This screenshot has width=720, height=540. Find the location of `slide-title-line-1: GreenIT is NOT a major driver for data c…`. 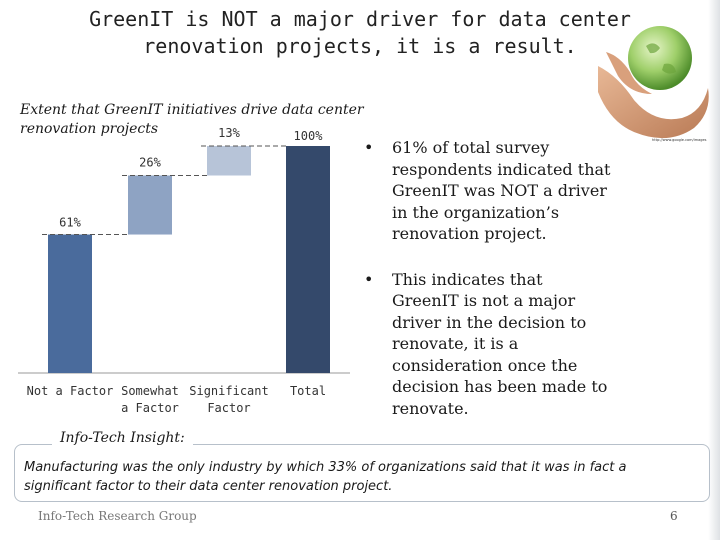

slide-title-line-1: GreenIT is NOT a major driver for data c… is located at coordinates (360, 19).